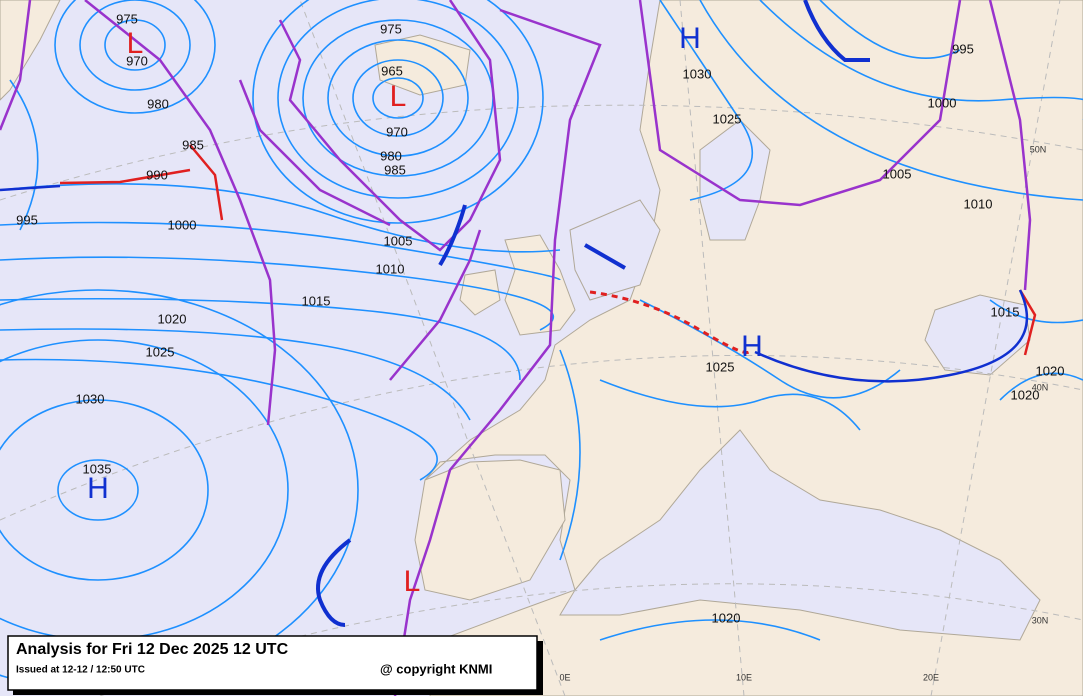 The height and width of the screenshot is (696, 1083). I want to click on stationary-front, so click(670, 322).